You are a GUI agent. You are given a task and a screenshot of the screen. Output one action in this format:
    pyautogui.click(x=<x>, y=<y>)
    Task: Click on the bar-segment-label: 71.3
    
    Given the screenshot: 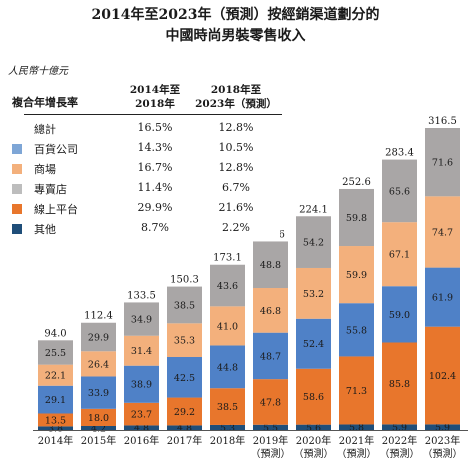 What is the action you would take?
    pyautogui.click(x=356, y=391)
    